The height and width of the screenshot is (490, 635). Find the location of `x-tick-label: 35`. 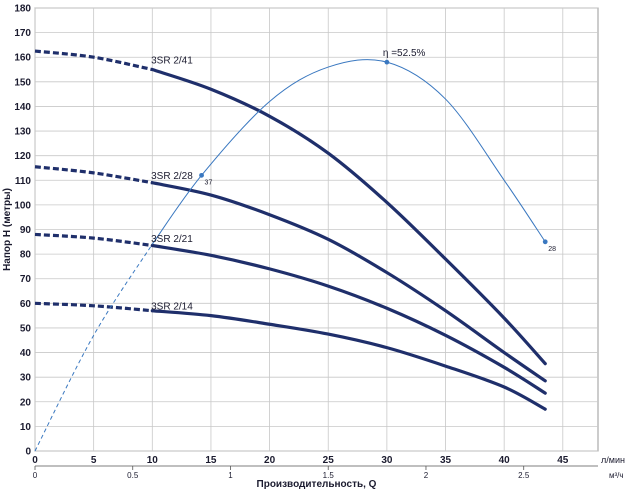

x-tick-label: 35 is located at coordinates (446, 460).